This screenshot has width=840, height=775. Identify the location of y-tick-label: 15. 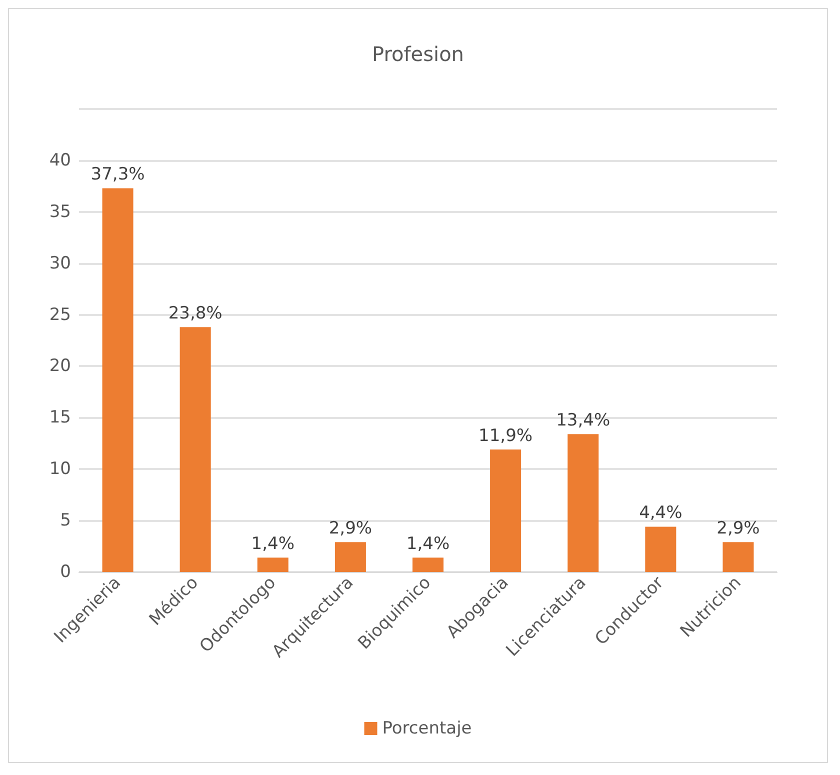
(60, 418).